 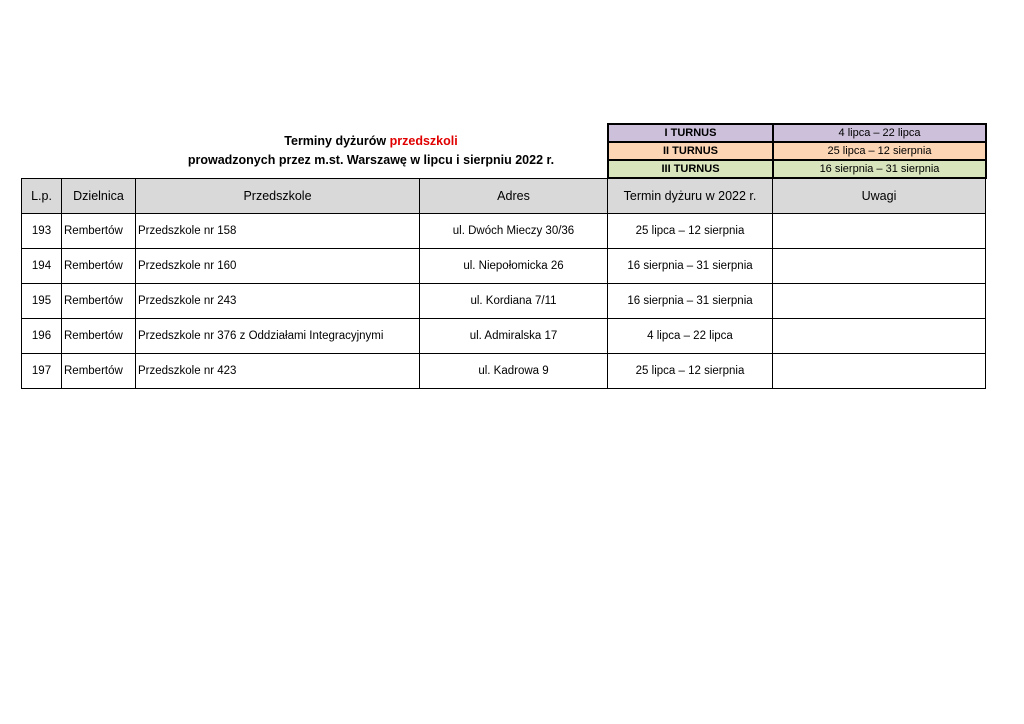 What do you see at coordinates (277, 231) in the screenshot?
I see `cell-przedszkole: Przedszkole nr 158` at bounding box center [277, 231].